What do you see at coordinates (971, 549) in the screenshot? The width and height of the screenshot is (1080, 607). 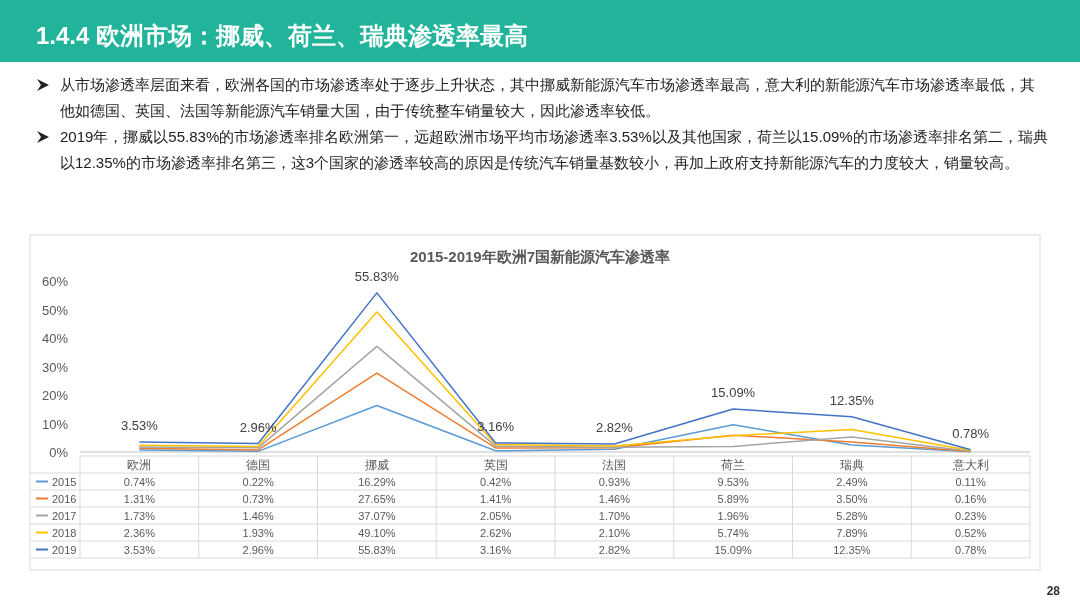 I see `data-label: 0.78%` at bounding box center [971, 549].